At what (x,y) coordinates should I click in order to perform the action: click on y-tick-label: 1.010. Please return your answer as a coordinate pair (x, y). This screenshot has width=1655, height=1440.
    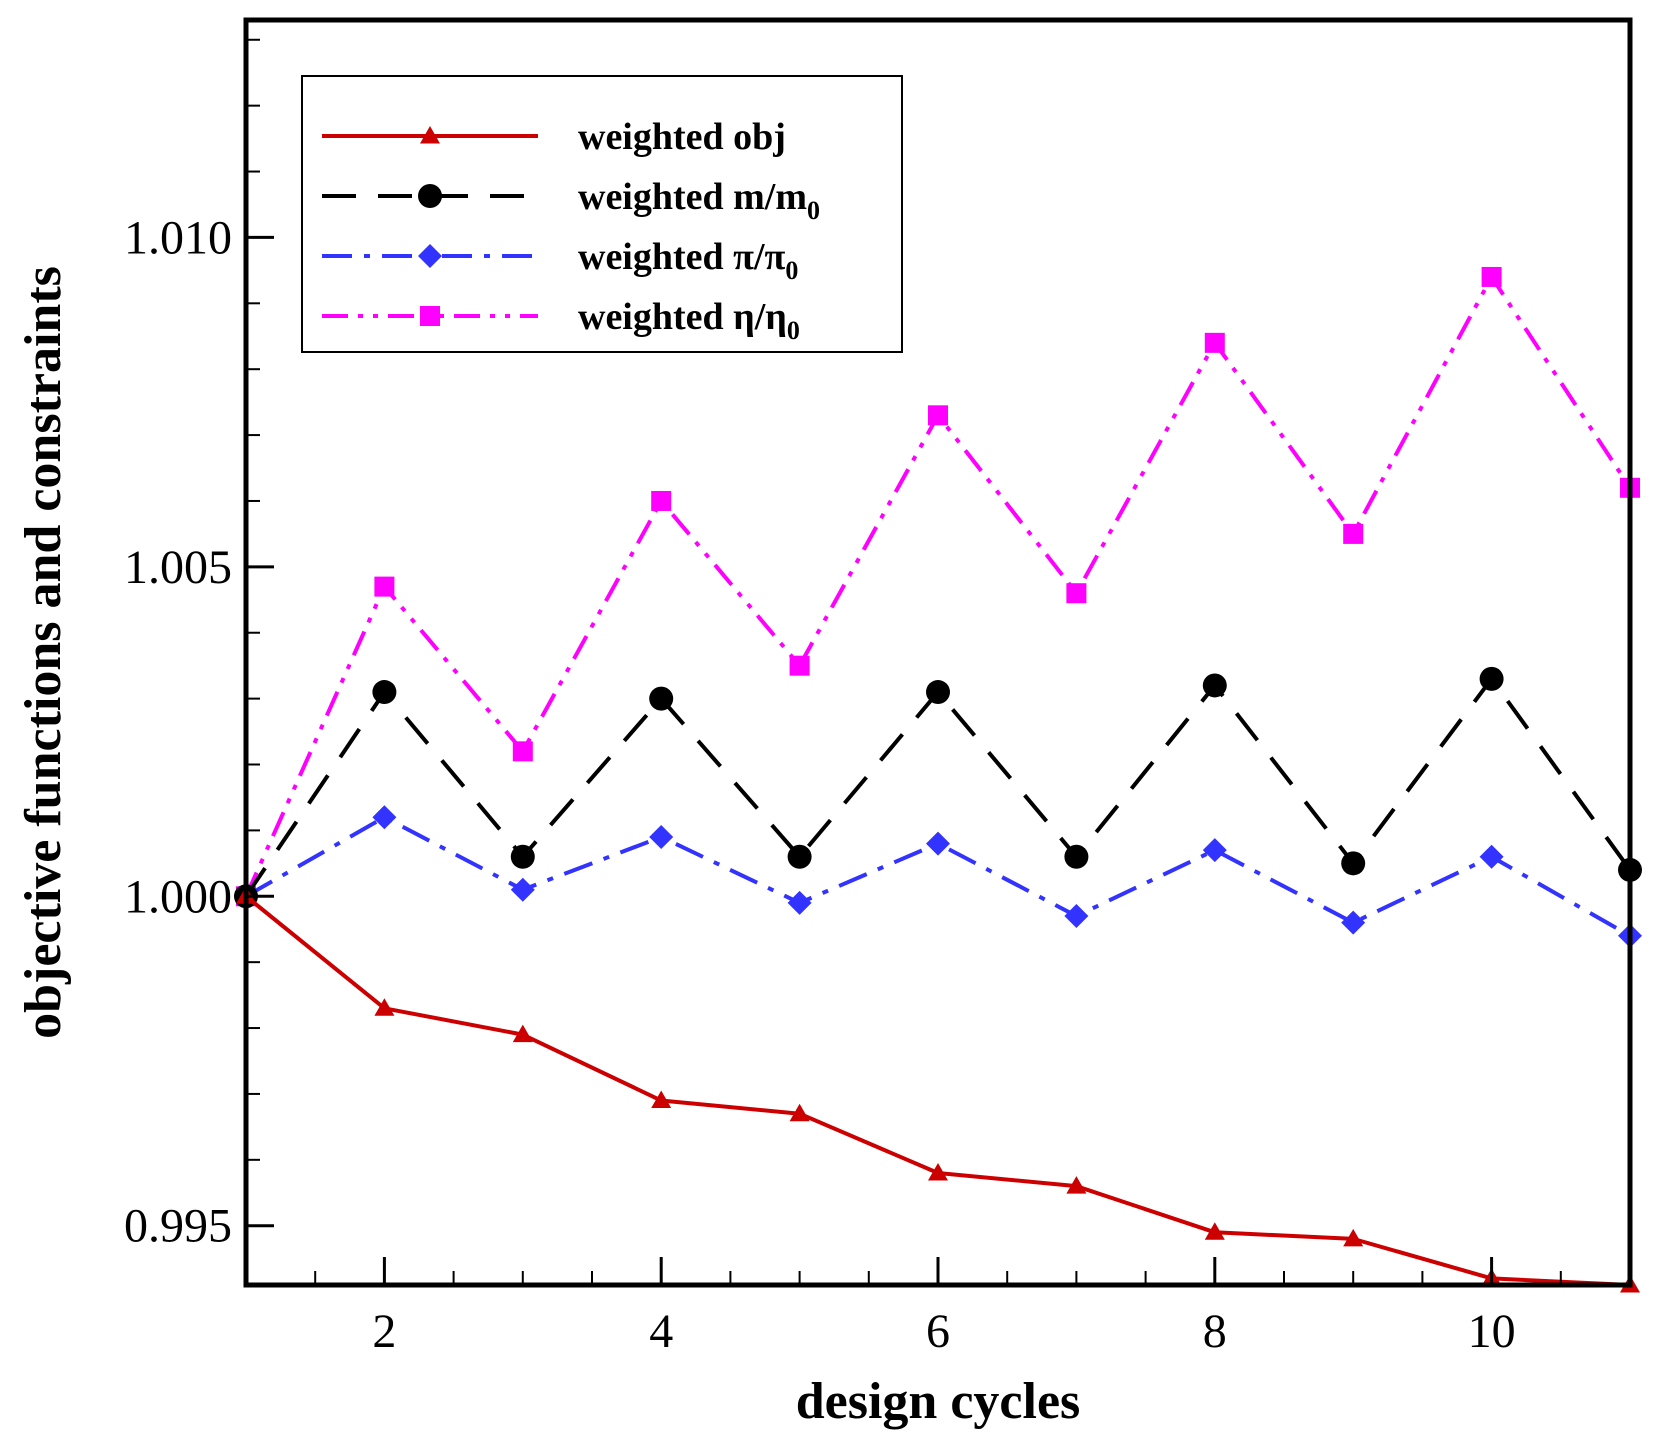
    Looking at the image, I should click on (178, 237).